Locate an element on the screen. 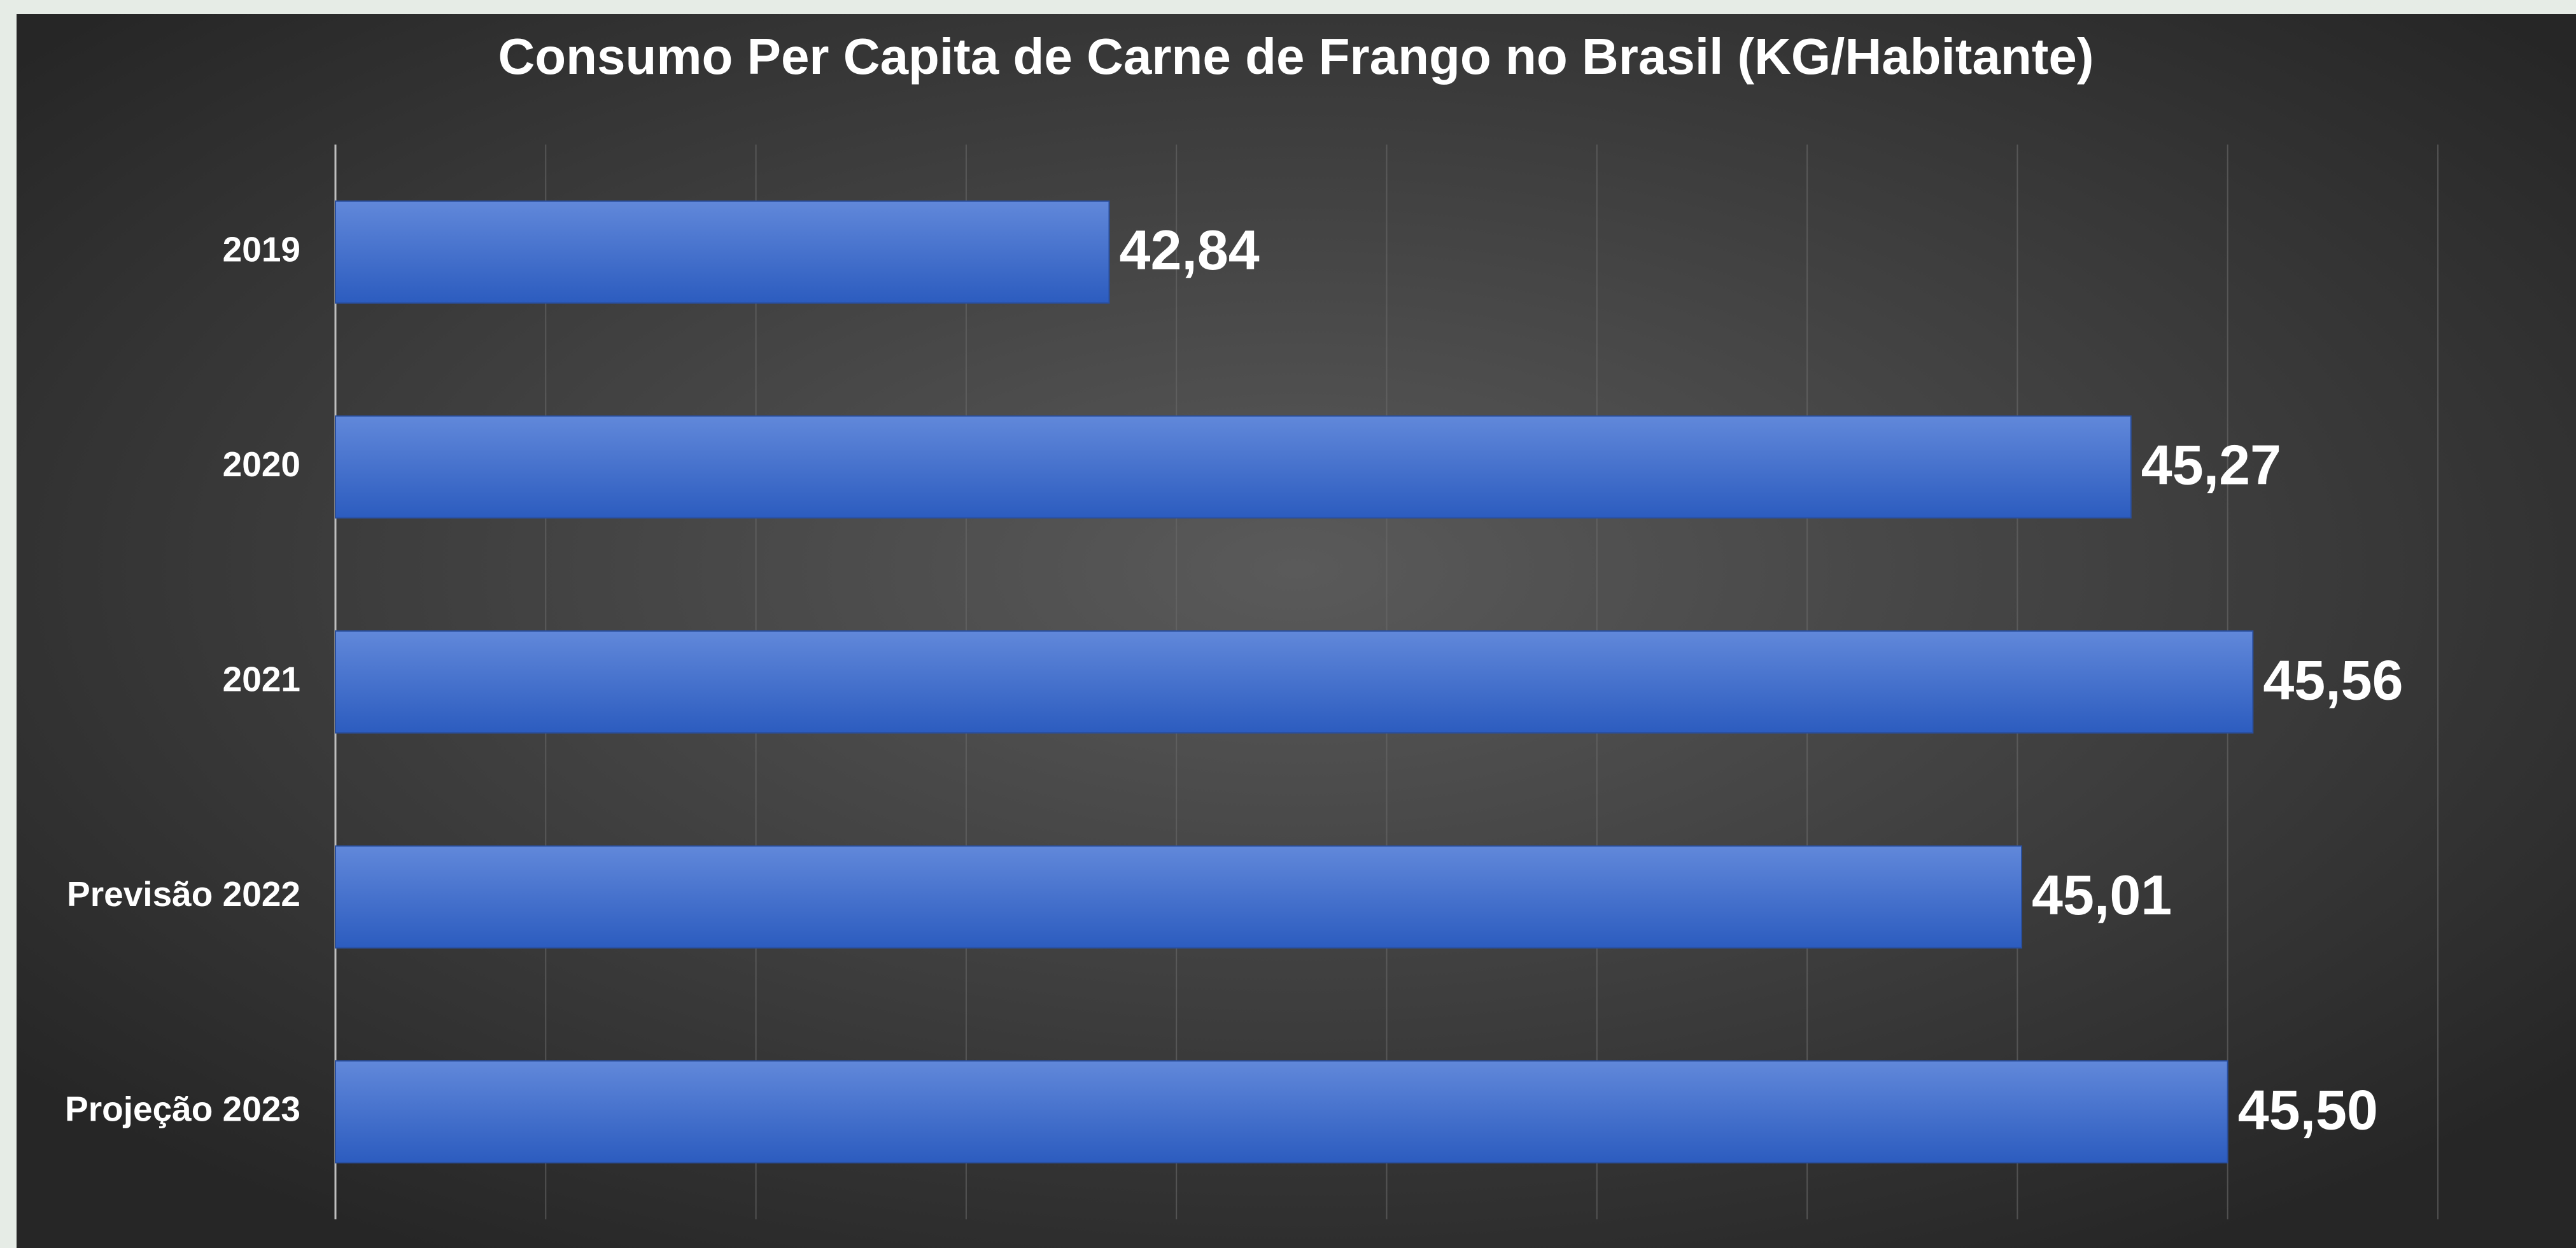 The width and height of the screenshot is (2576, 1248). data-label: 45,50 is located at coordinates (2308, 1109).